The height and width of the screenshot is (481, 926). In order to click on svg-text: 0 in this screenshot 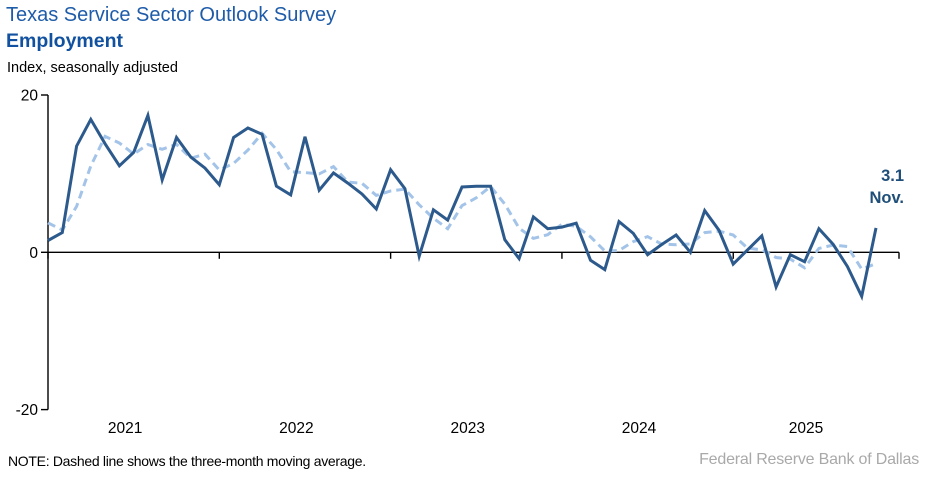, I will do `click(33, 253)`.